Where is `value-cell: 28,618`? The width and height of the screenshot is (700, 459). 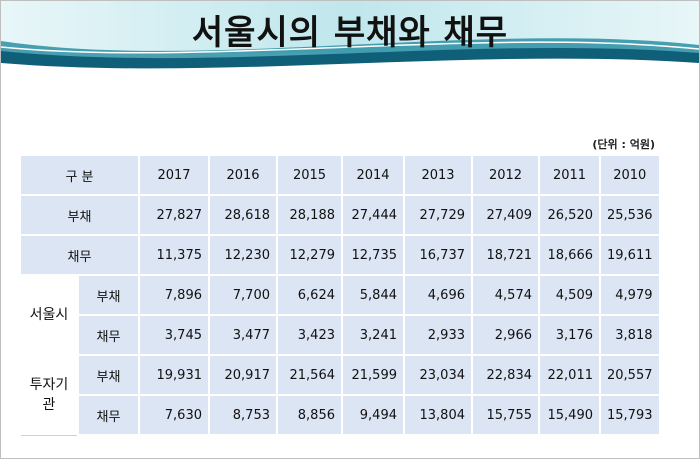 value-cell: 28,618 is located at coordinates (243, 215).